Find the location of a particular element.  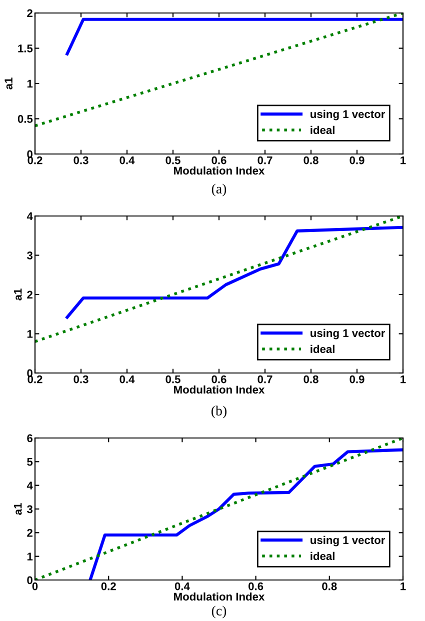

line-series is located at coordinates (234, 272).